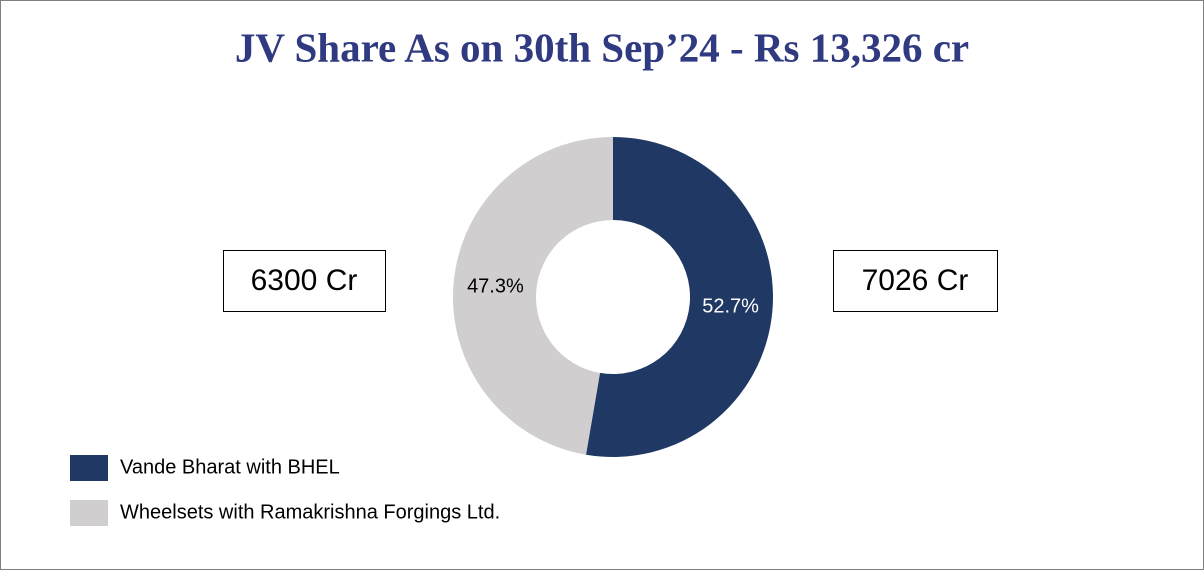  Describe the element at coordinates (495, 286) in the screenshot. I see `data-label: 47.3%` at that location.